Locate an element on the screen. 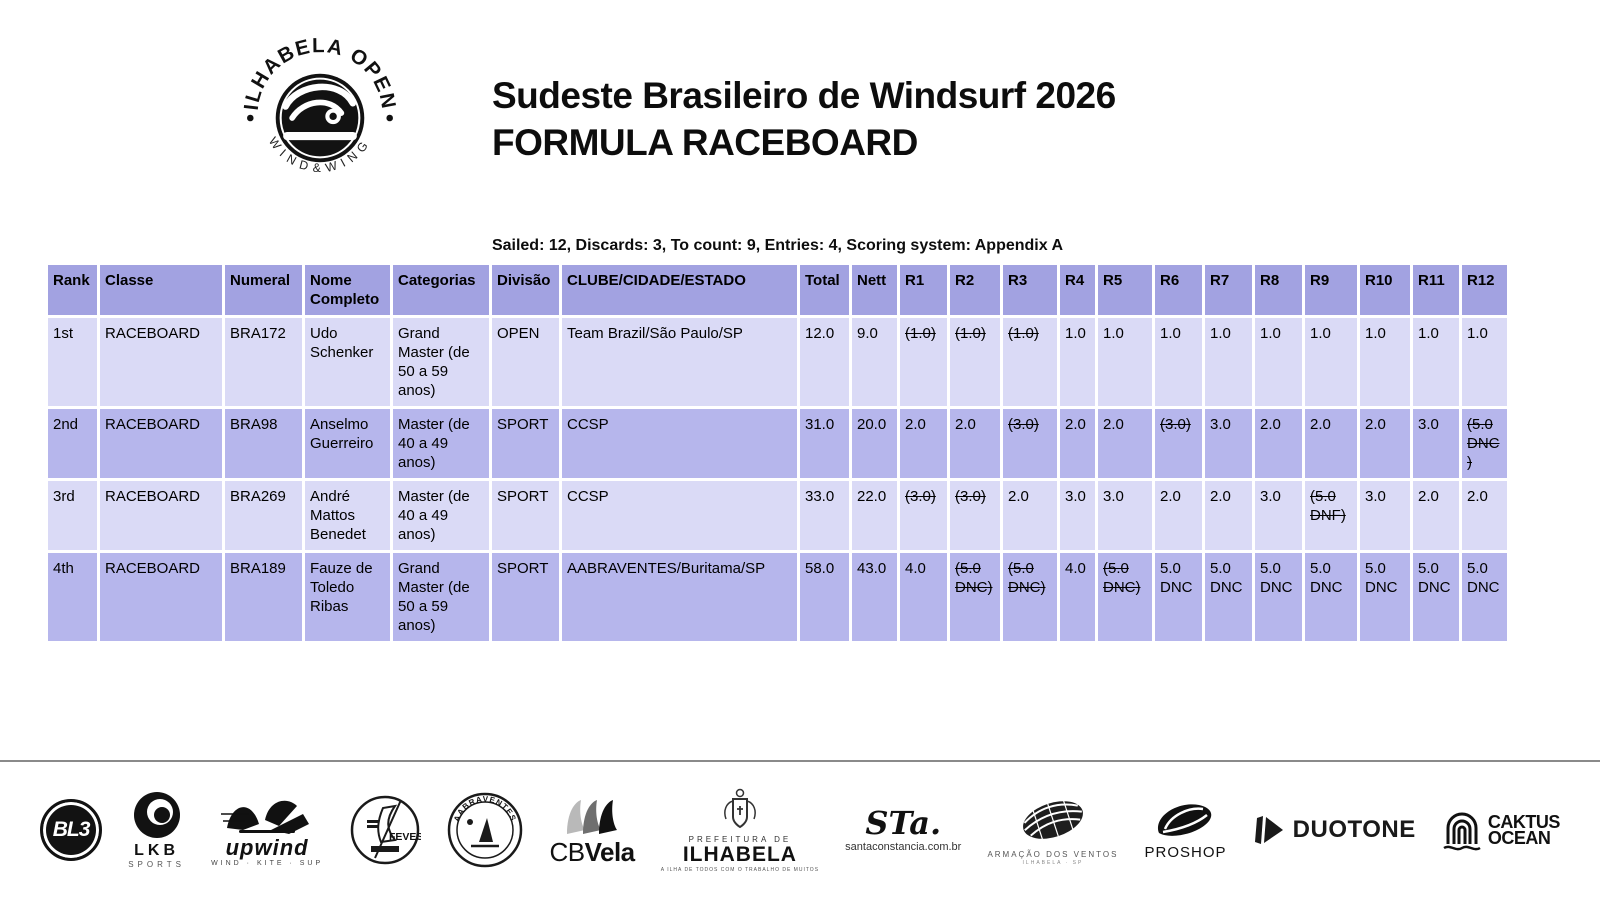 The height and width of the screenshot is (900, 1600). column-header-nome-completo: Nome Completo is located at coordinates (347, 290).